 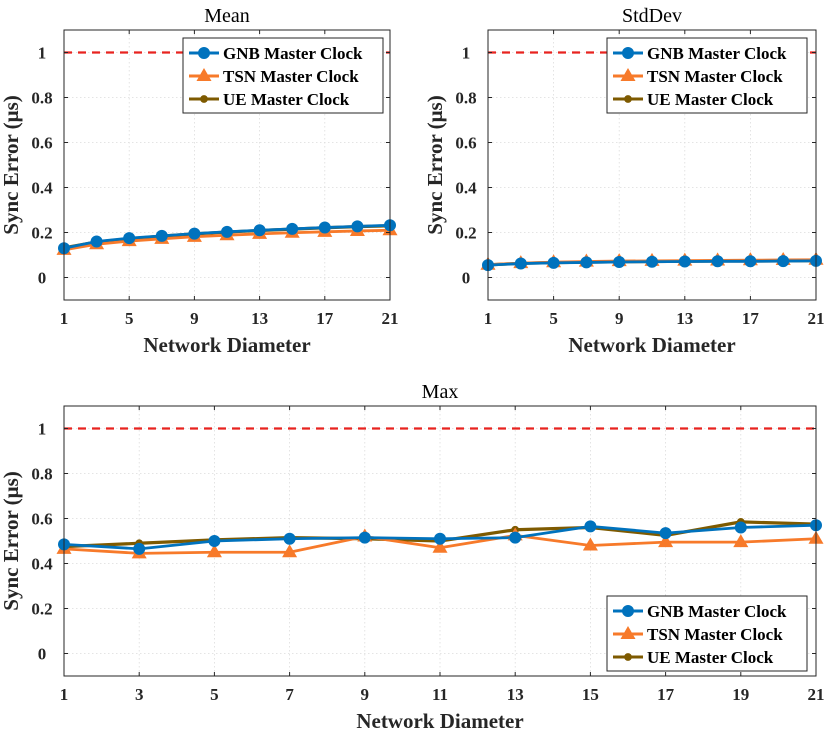 What do you see at coordinates (652, 16) in the screenshot?
I see `chart-title: StdDev` at bounding box center [652, 16].